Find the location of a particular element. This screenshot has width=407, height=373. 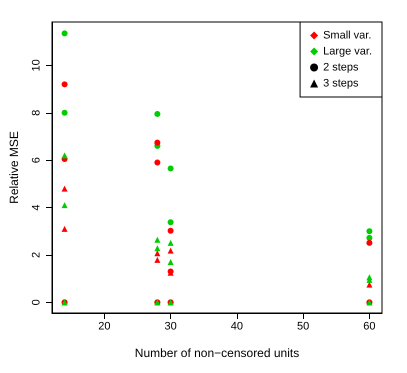

y-tick-label: 6 is located at coordinates (36, 160).